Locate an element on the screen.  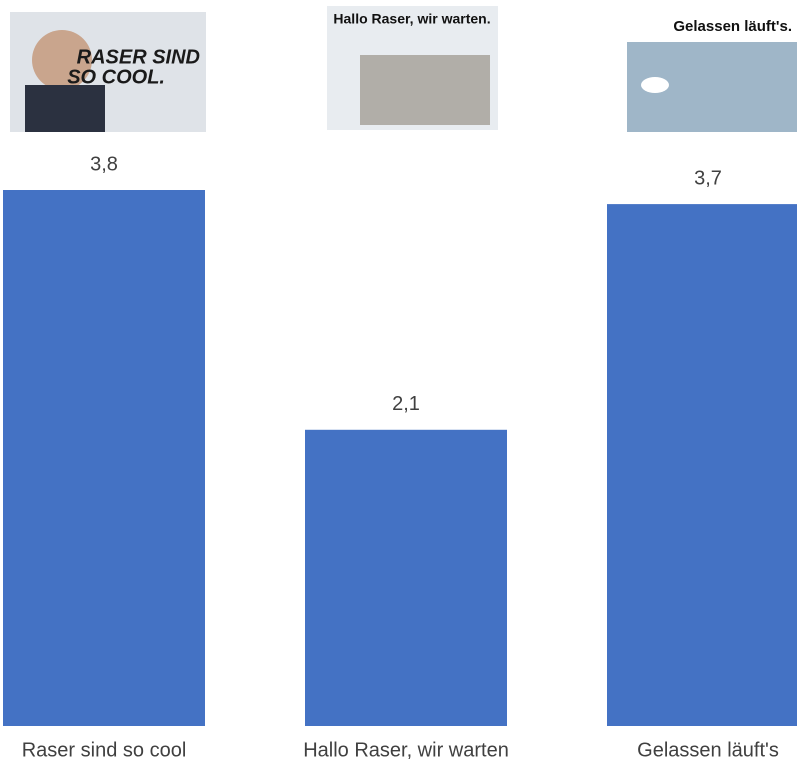
x-tick-label: Hallo Raser, wir warten is located at coordinates (406, 750).